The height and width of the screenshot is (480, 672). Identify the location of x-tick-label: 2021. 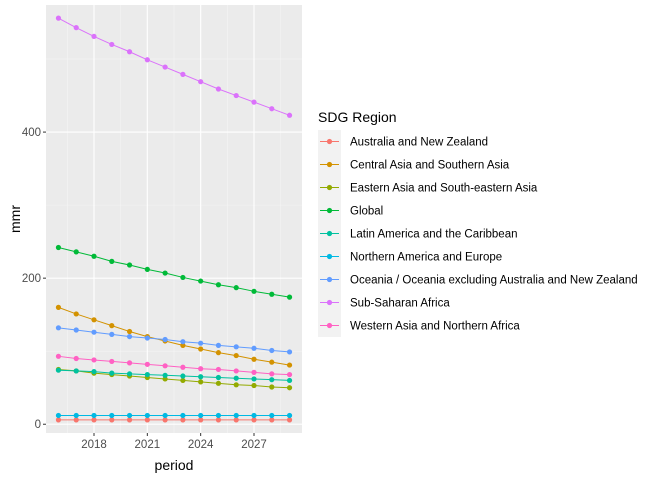
(148, 445).